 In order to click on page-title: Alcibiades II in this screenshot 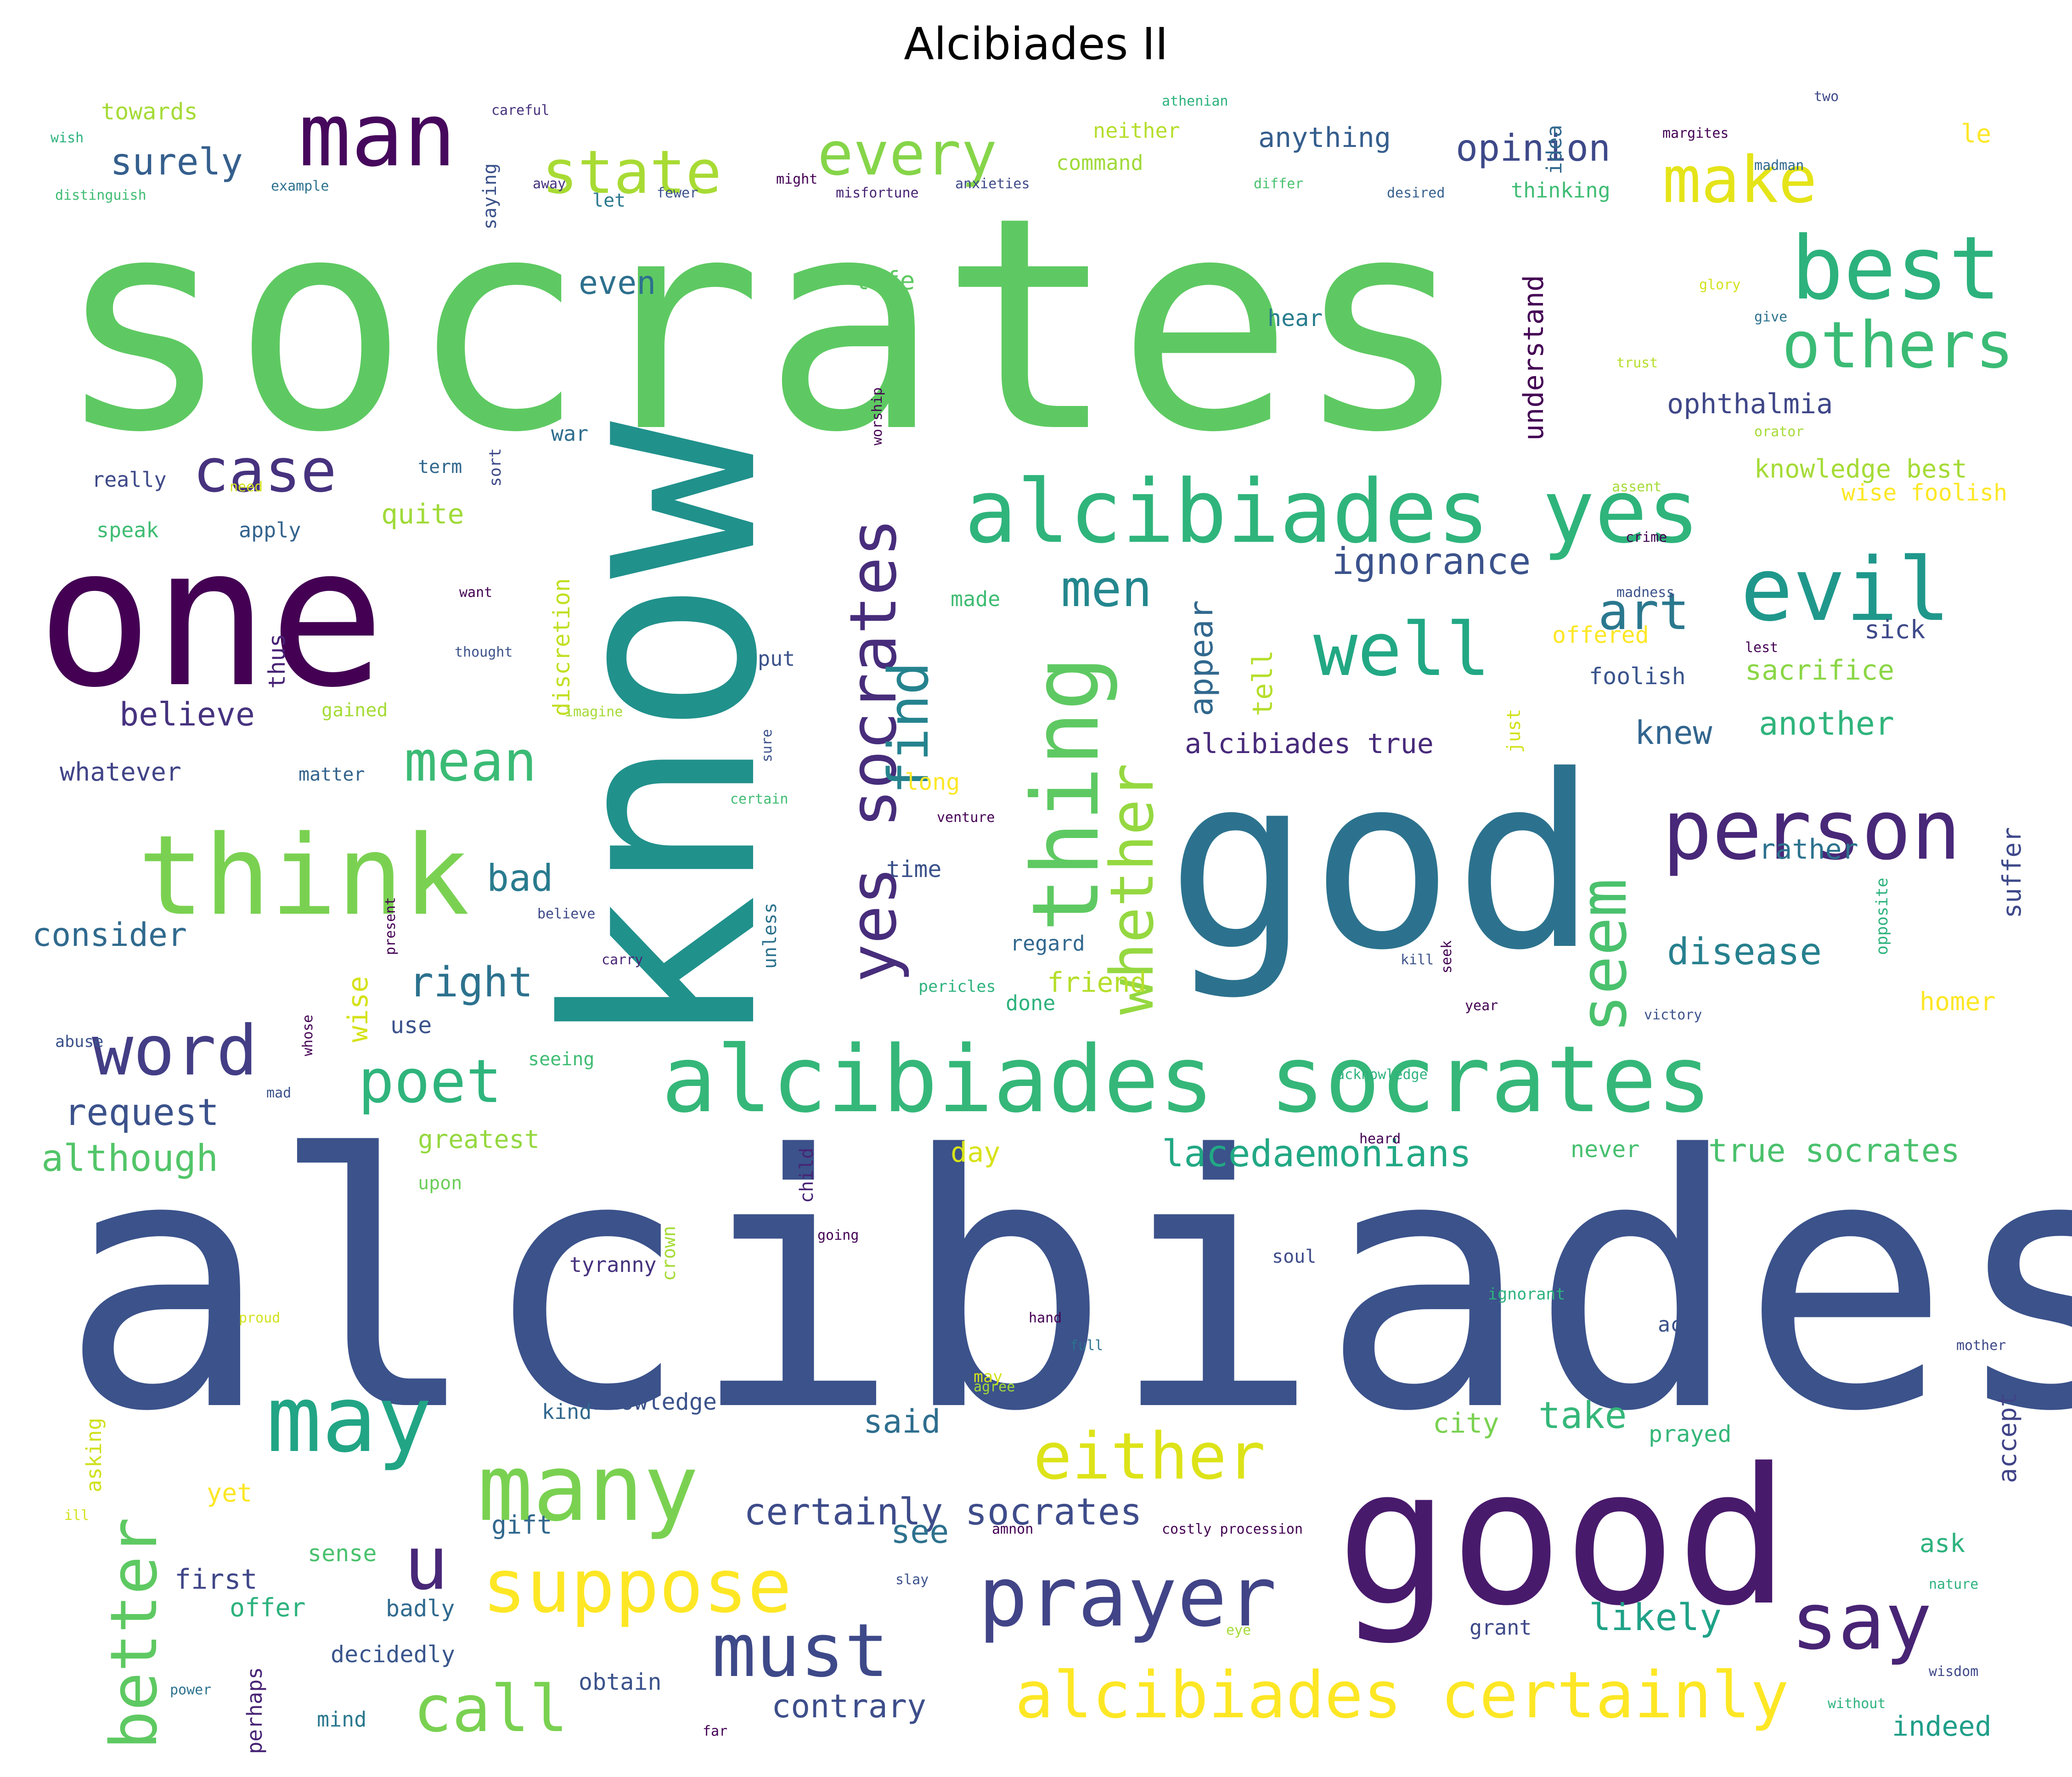, I will do `click(1036, 44)`.